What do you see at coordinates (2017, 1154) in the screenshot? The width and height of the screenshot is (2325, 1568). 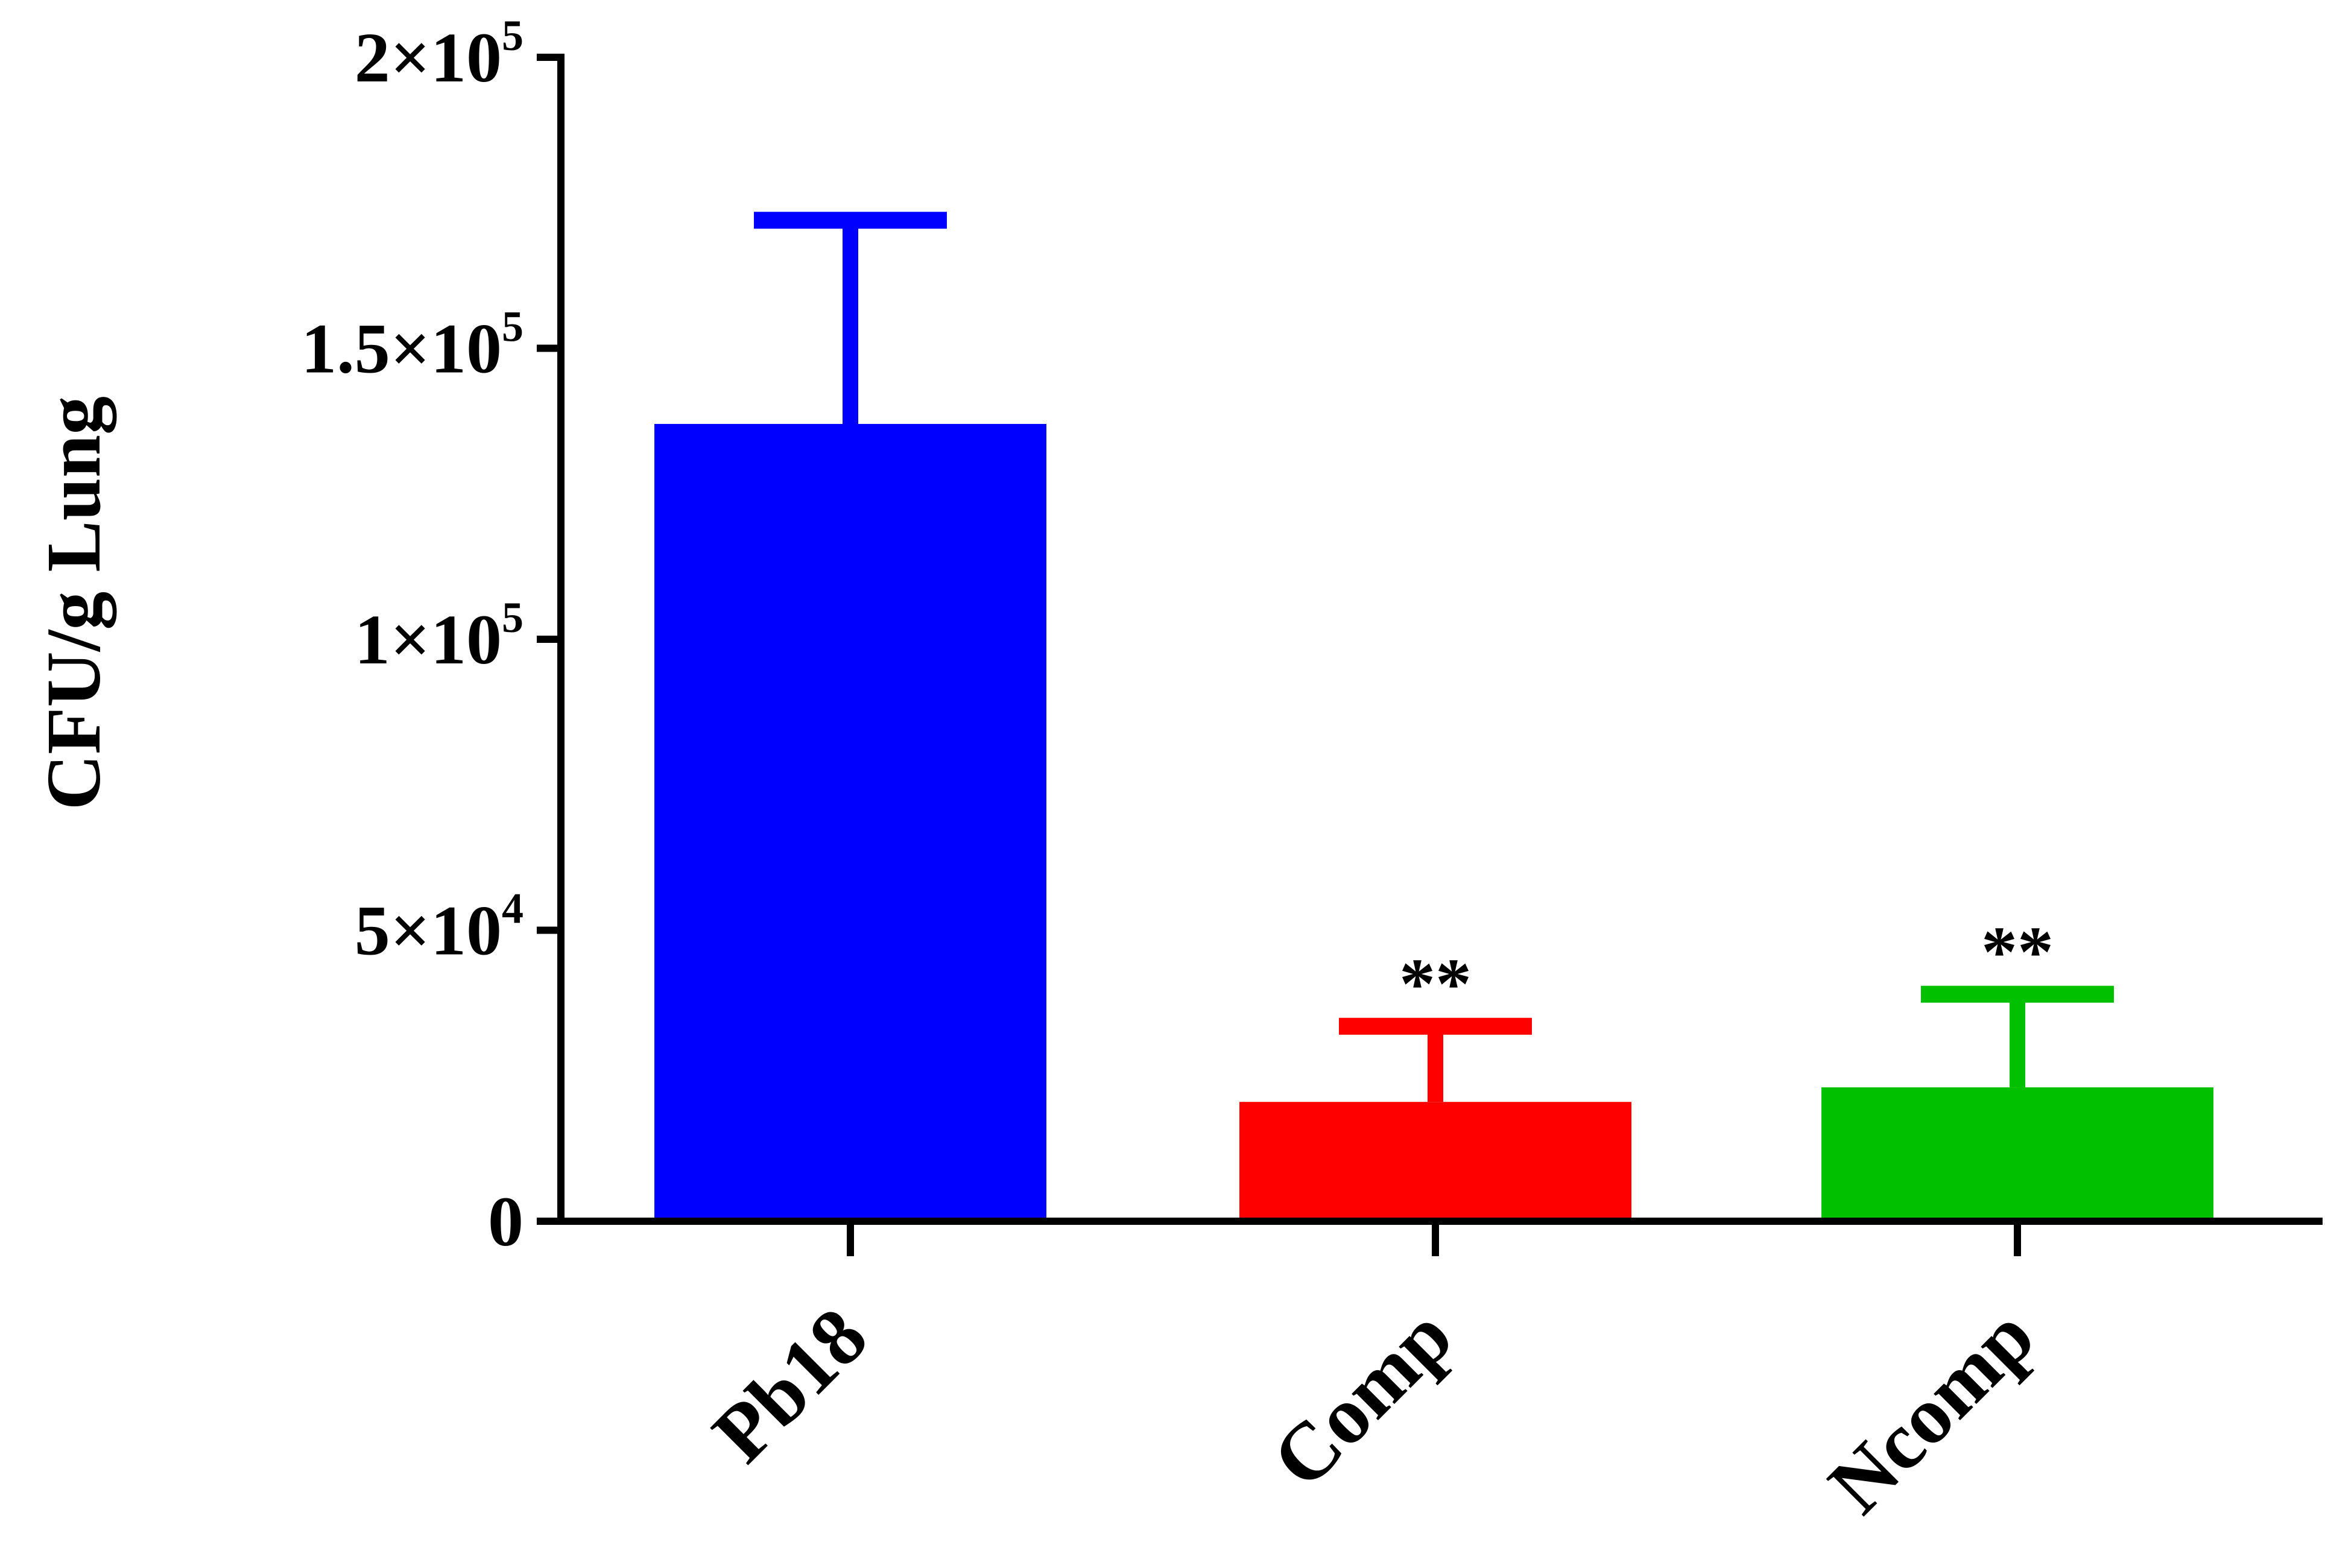 I see `bar-ncomp` at bounding box center [2017, 1154].